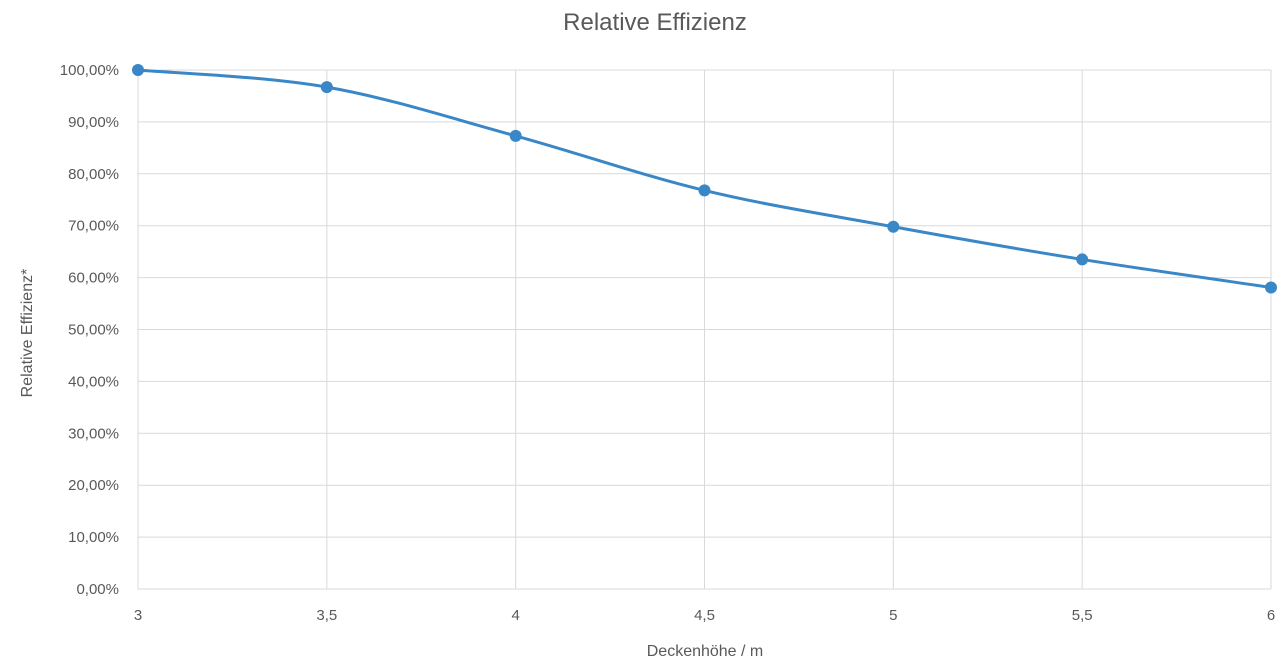 The image size is (1279, 664). What do you see at coordinates (326, 615) in the screenshot?
I see `x-tick-label: 3,5` at bounding box center [326, 615].